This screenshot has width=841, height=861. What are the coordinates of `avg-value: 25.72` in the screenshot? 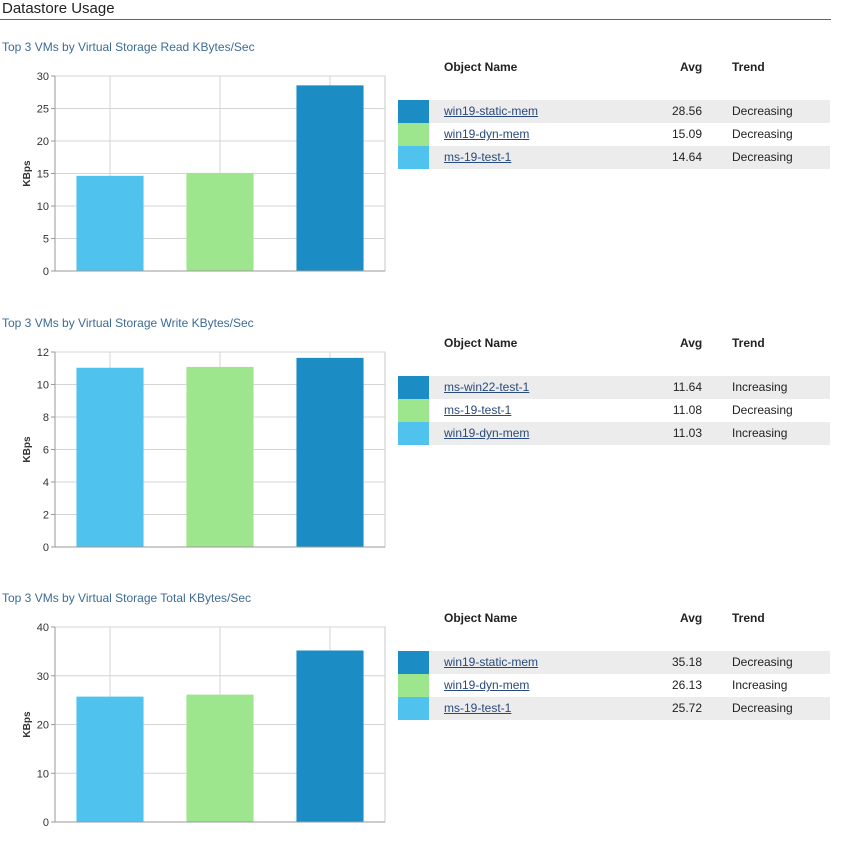 It's located at (686, 708).